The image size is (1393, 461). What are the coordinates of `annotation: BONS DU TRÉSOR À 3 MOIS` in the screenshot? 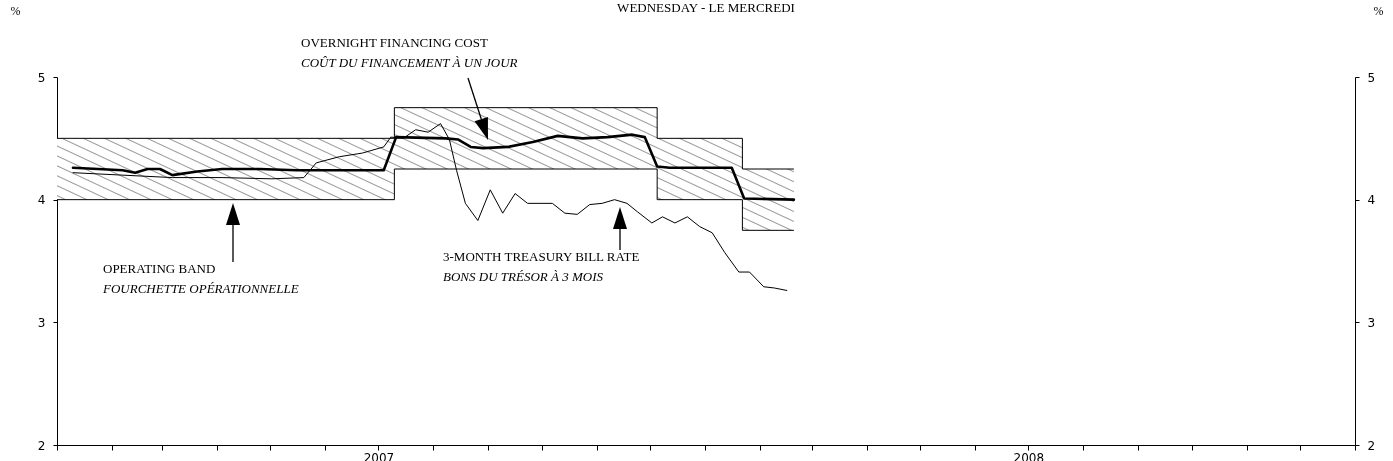 It's located at (523, 276).